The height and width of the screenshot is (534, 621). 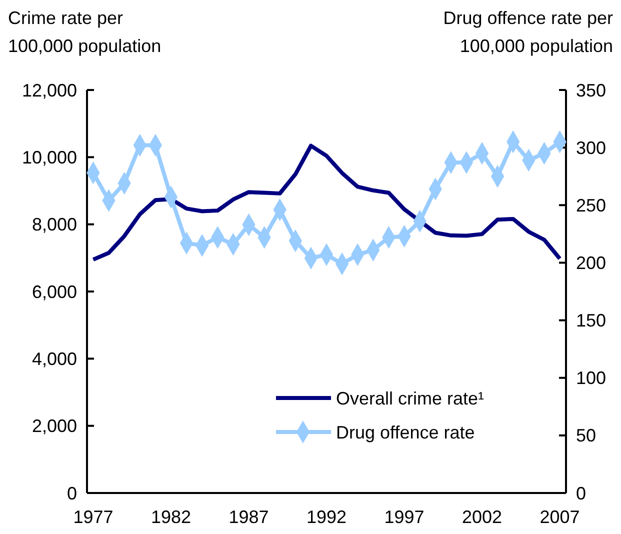 What do you see at coordinates (49, 90) in the screenshot?
I see `y-tick-label: 12,000` at bounding box center [49, 90].